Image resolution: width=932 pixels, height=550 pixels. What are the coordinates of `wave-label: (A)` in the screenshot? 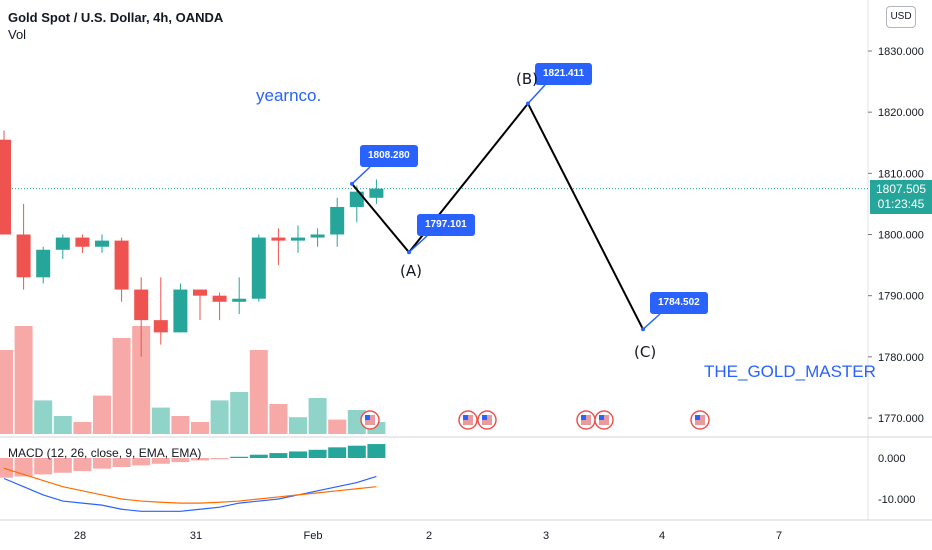 It's located at (411, 271).